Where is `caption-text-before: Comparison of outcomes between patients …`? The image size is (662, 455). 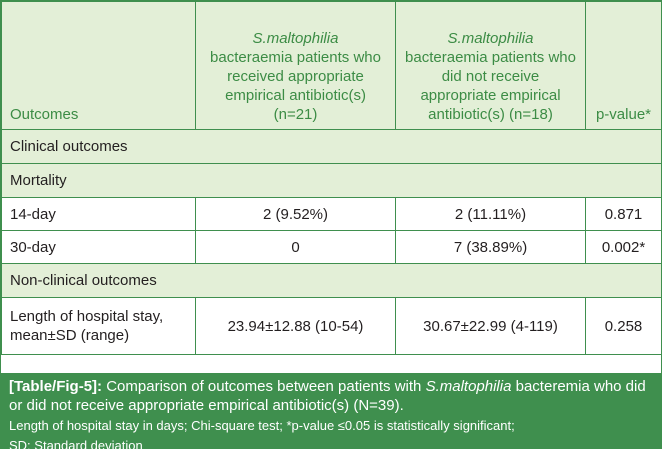
caption-text-before: Comparison of outcomes between patients … is located at coordinates (264, 386).